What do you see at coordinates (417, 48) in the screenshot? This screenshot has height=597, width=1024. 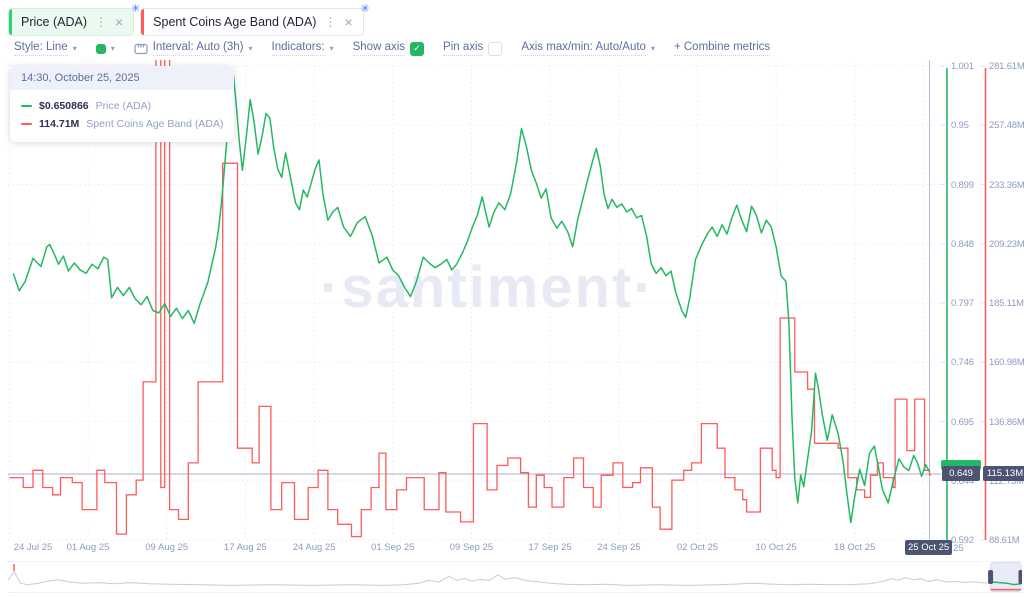 I see `show-axis-checkbox: ✓` at bounding box center [417, 48].